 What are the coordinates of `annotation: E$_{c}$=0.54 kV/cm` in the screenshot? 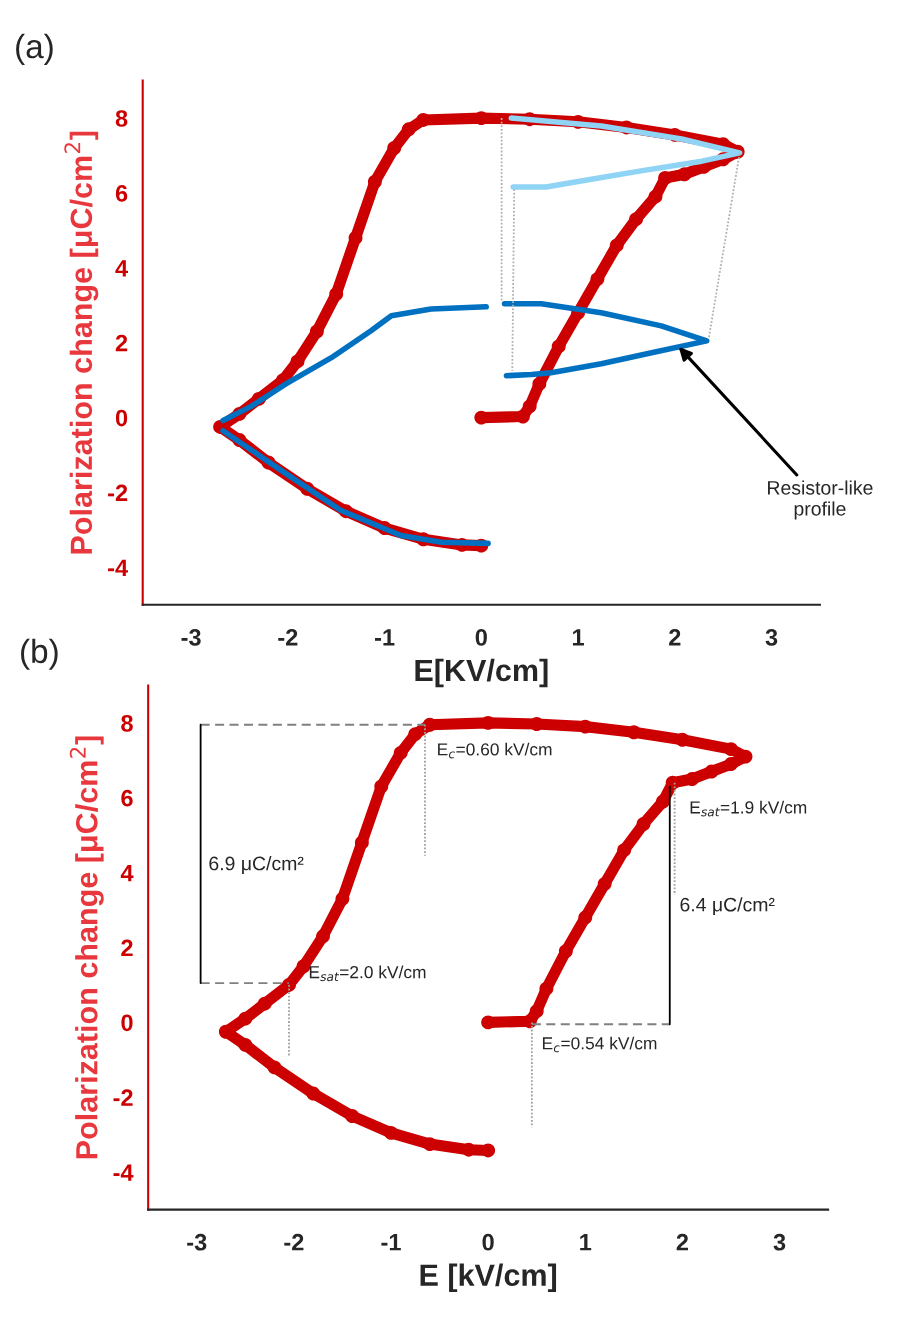 It's located at (599, 1044).